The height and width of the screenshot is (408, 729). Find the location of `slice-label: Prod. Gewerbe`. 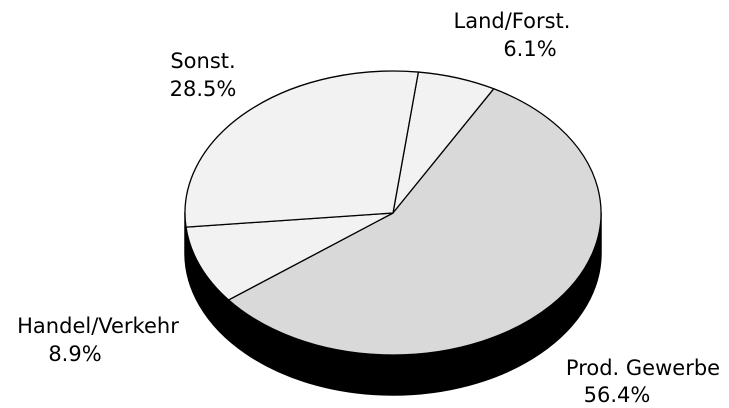

slice-label: Prod. Gewerbe is located at coordinates (643, 368).